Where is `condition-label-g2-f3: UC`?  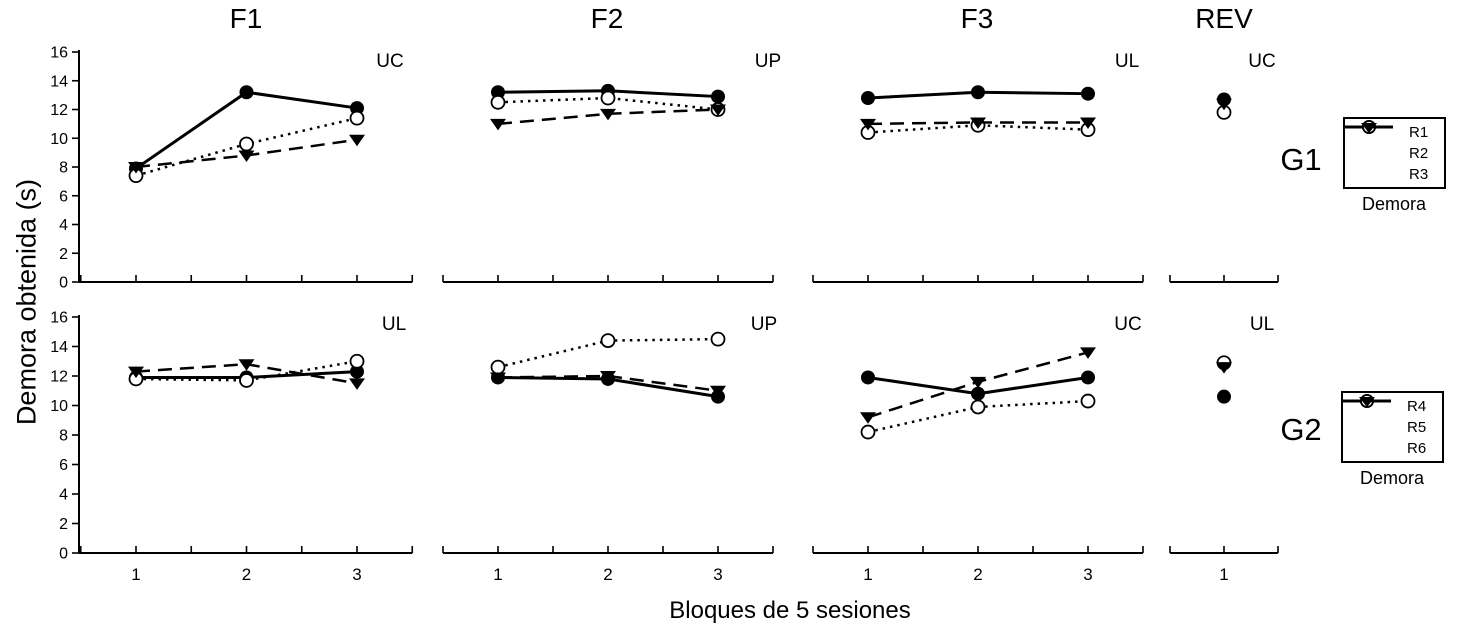
condition-label-g2-f3: UC is located at coordinates (1128, 324).